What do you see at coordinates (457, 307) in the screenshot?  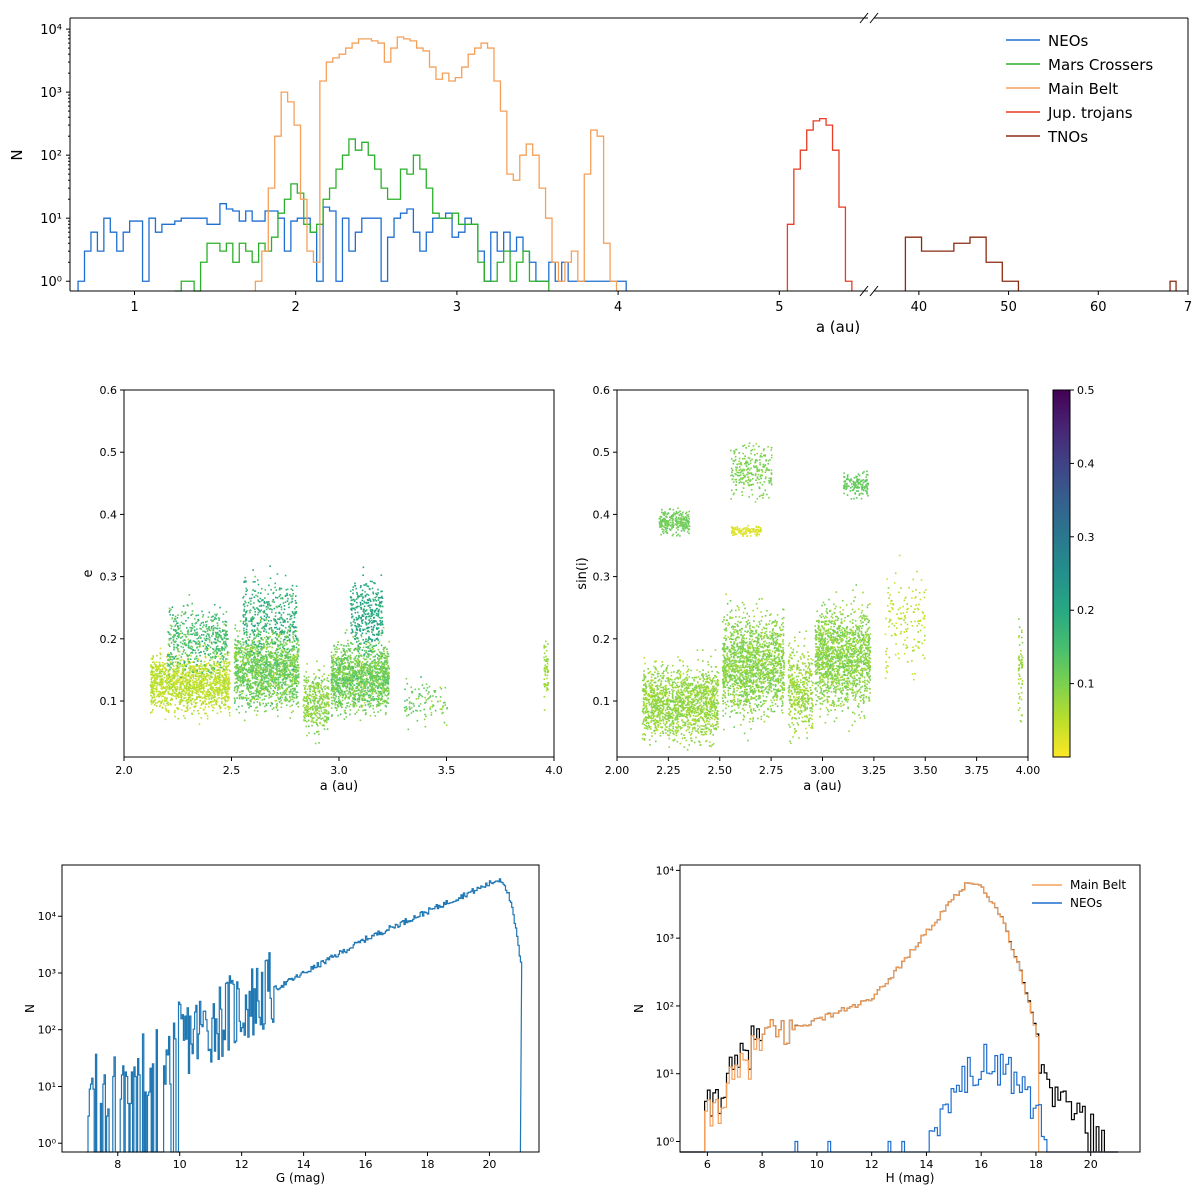 I see `x-tick-label: 3` at bounding box center [457, 307].